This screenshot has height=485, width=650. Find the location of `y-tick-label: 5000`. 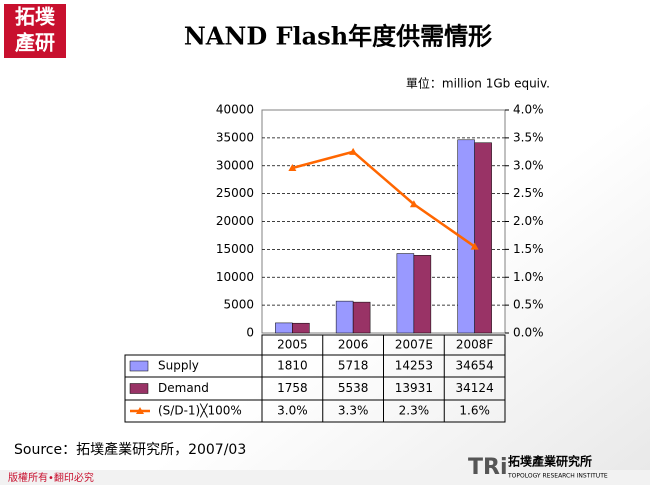

y-tick-label: 5000 is located at coordinates (238, 305).